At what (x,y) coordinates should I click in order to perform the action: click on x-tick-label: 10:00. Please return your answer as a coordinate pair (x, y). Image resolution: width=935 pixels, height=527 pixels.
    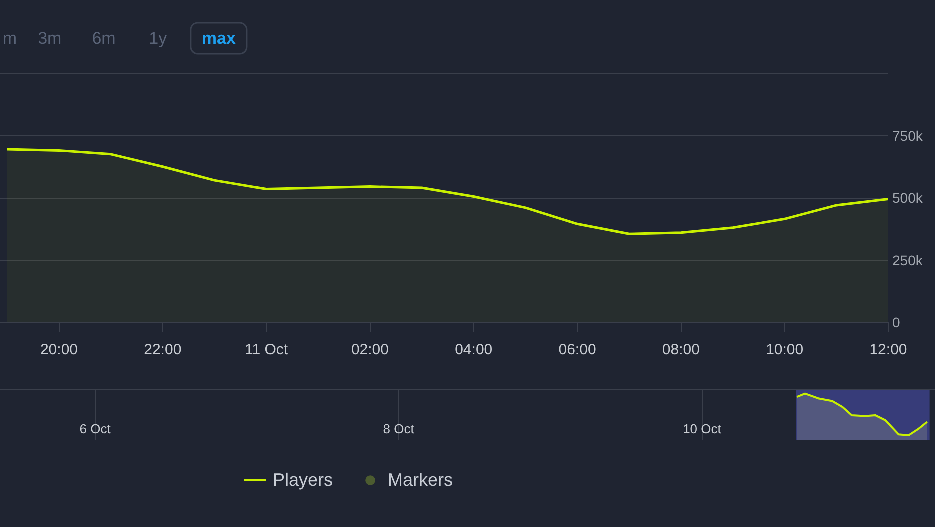
    Looking at the image, I should click on (785, 350).